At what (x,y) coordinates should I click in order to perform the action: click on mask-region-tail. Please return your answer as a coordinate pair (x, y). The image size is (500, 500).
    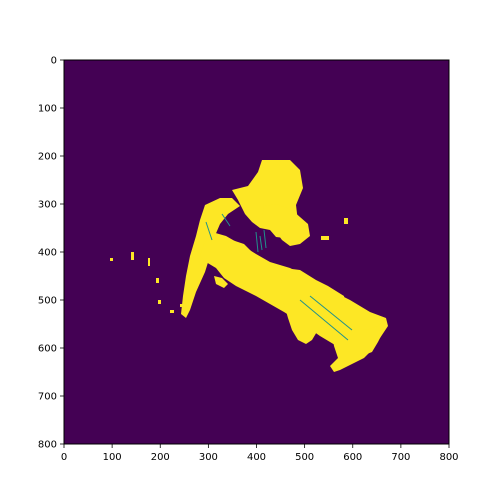
    Looking at the image, I should click on (359, 345).